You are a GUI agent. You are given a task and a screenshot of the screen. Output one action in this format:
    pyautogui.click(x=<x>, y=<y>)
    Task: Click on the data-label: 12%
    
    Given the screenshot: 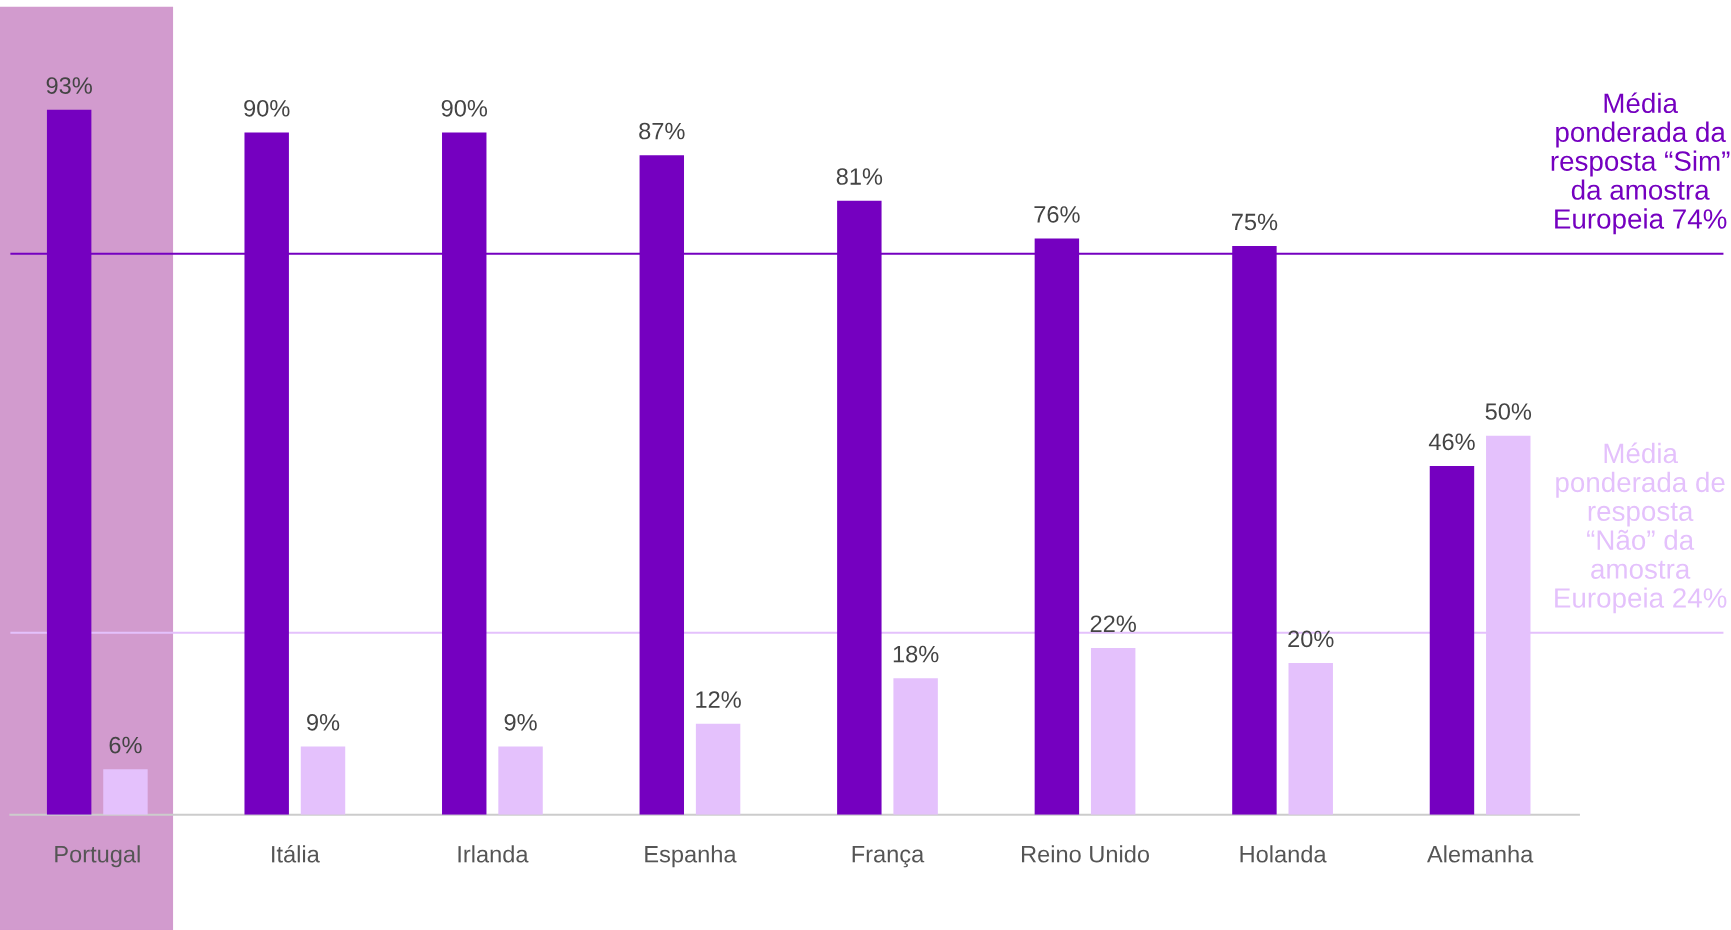 What is the action you would take?
    pyautogui.click(x=718, y=699)
    